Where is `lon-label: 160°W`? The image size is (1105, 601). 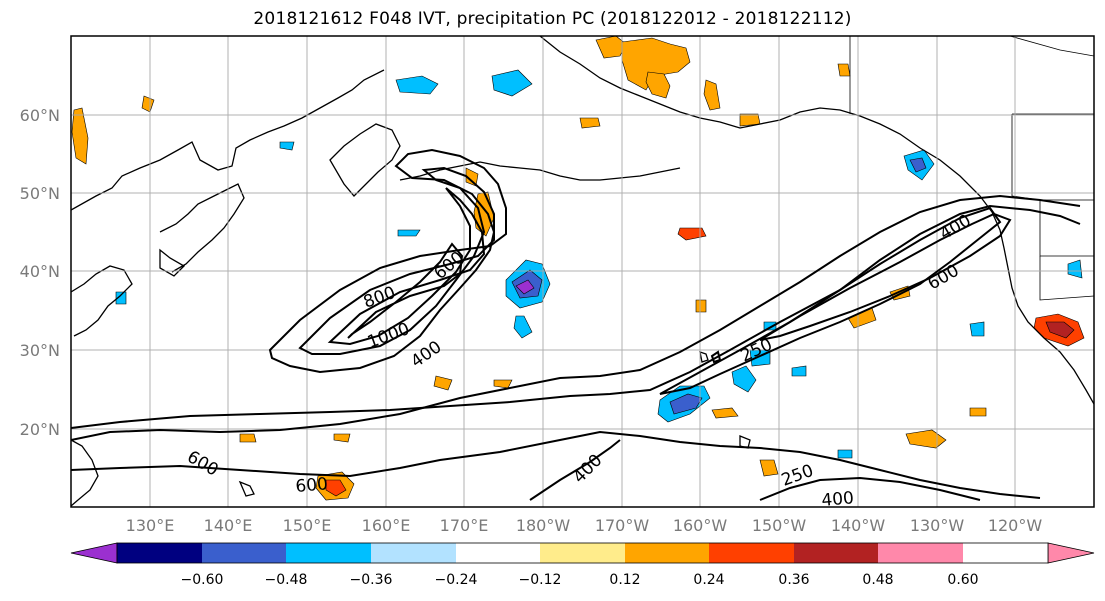 lon-label: 160°W is located at coordinates (700, 525).